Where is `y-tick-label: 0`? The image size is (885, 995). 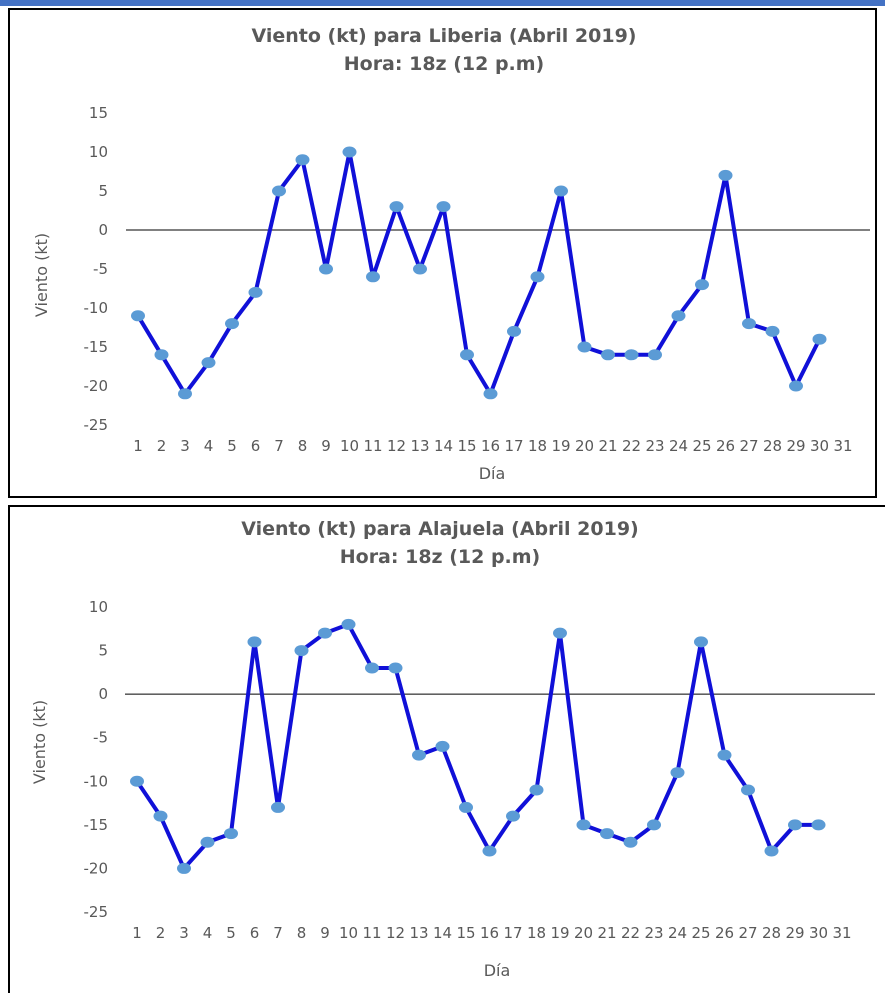
y-tick-label: 0 is located at coordinates (103, 230).